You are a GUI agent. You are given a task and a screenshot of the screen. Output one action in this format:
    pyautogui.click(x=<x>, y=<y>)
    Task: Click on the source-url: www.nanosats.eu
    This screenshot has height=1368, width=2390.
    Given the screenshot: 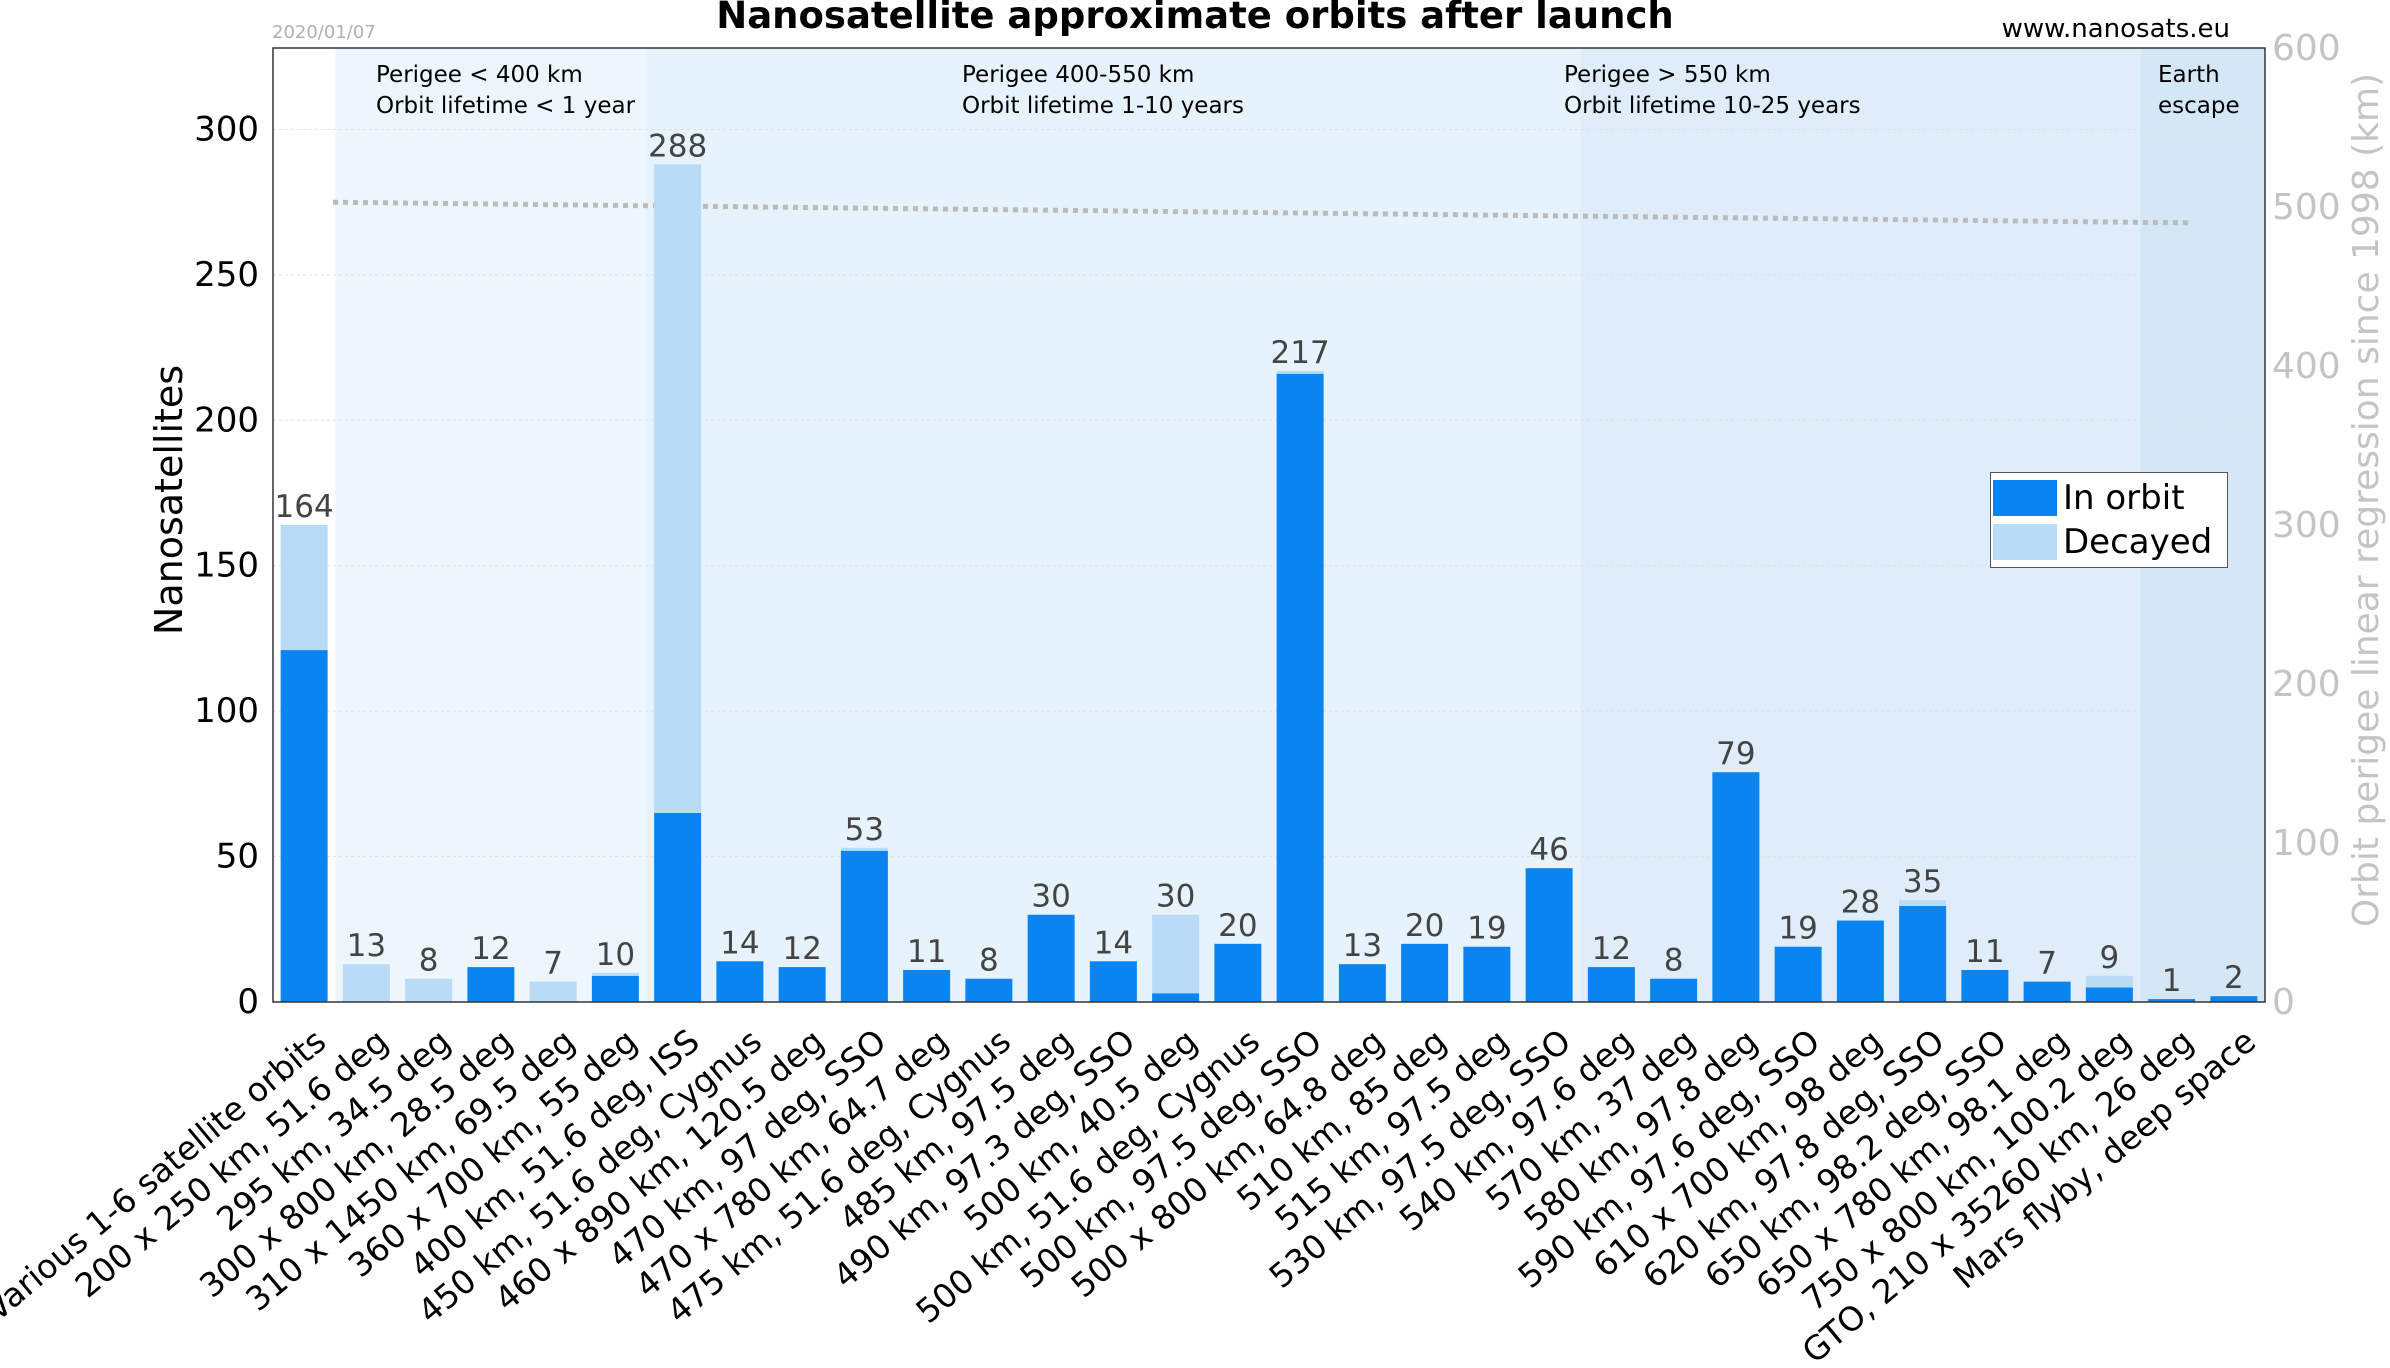 What is the action you would take?
    pyautogui.click(x=2115, y=29)
    